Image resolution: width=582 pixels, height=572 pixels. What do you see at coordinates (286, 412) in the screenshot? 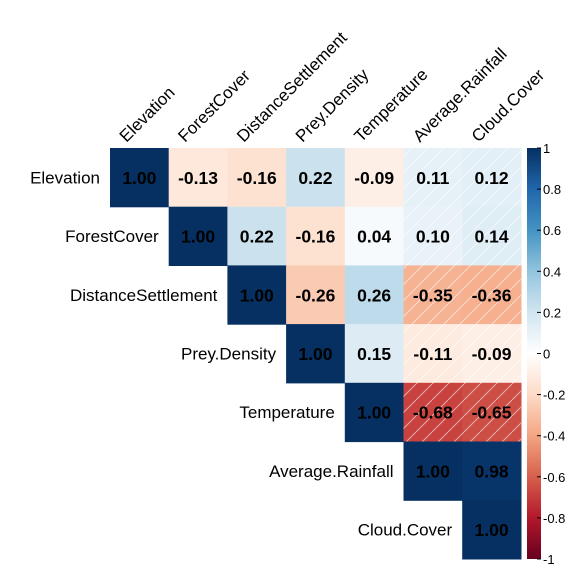
I see `row-label-Temperature: Temperature` at bounding box center [286, 412].